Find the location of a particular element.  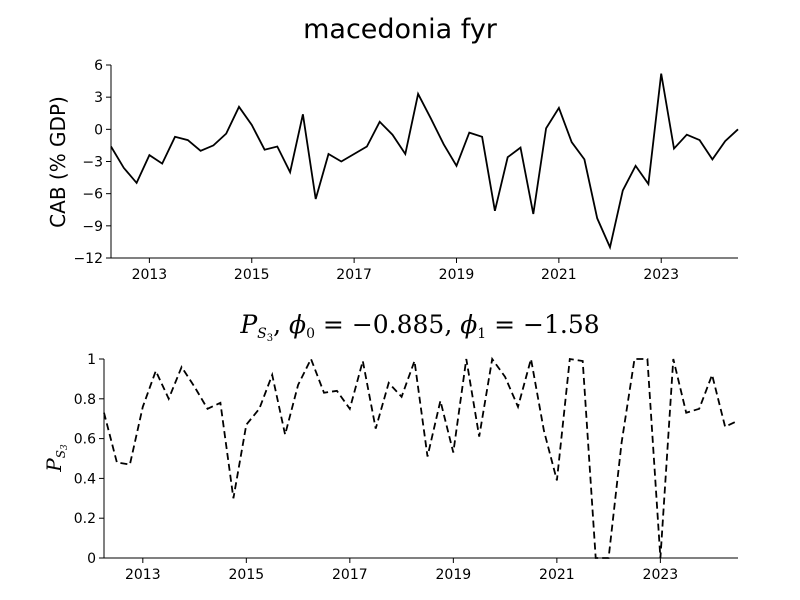

chart2-y-tick-label: 0.2 is located at coordinates (85, 519).